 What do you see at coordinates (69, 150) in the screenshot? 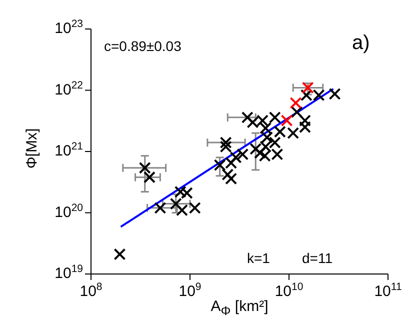
I see `y-tick-label: 10$^{21}$` at bounding box center [69, 150].